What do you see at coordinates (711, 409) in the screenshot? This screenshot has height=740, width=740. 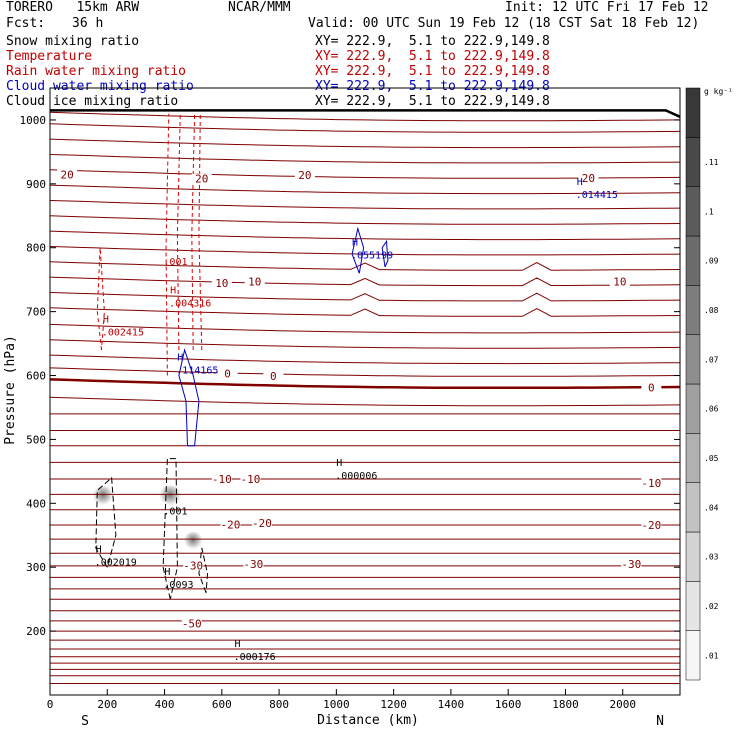 I see `colorbar-tick-label-5: .06` at bounding box center [711, 409].